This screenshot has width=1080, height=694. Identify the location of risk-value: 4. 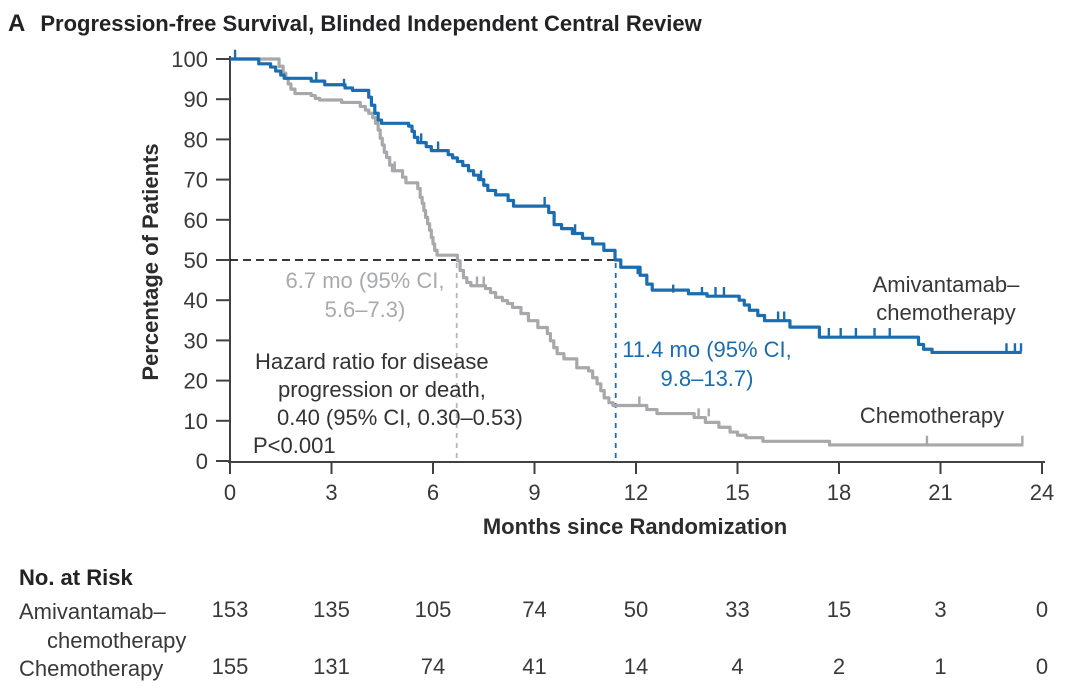
(737, 666).